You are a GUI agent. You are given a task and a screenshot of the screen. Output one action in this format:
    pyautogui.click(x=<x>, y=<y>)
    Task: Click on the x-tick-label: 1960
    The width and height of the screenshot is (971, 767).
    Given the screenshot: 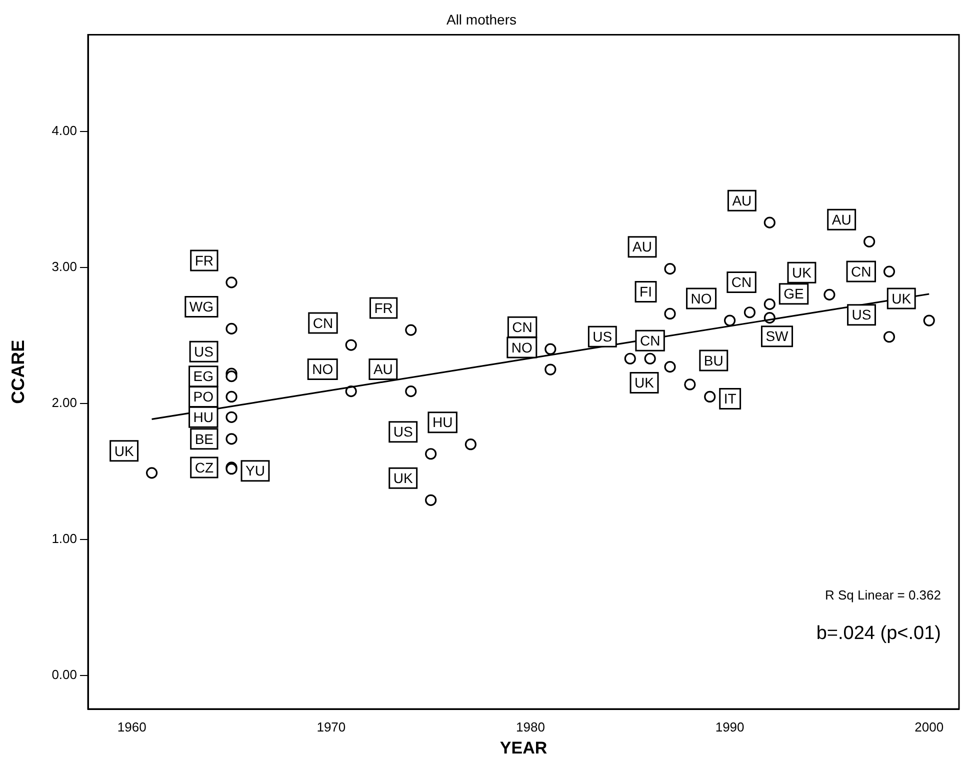 What is the action you would take?
    pyautogui.click(x=131, y=726)
    